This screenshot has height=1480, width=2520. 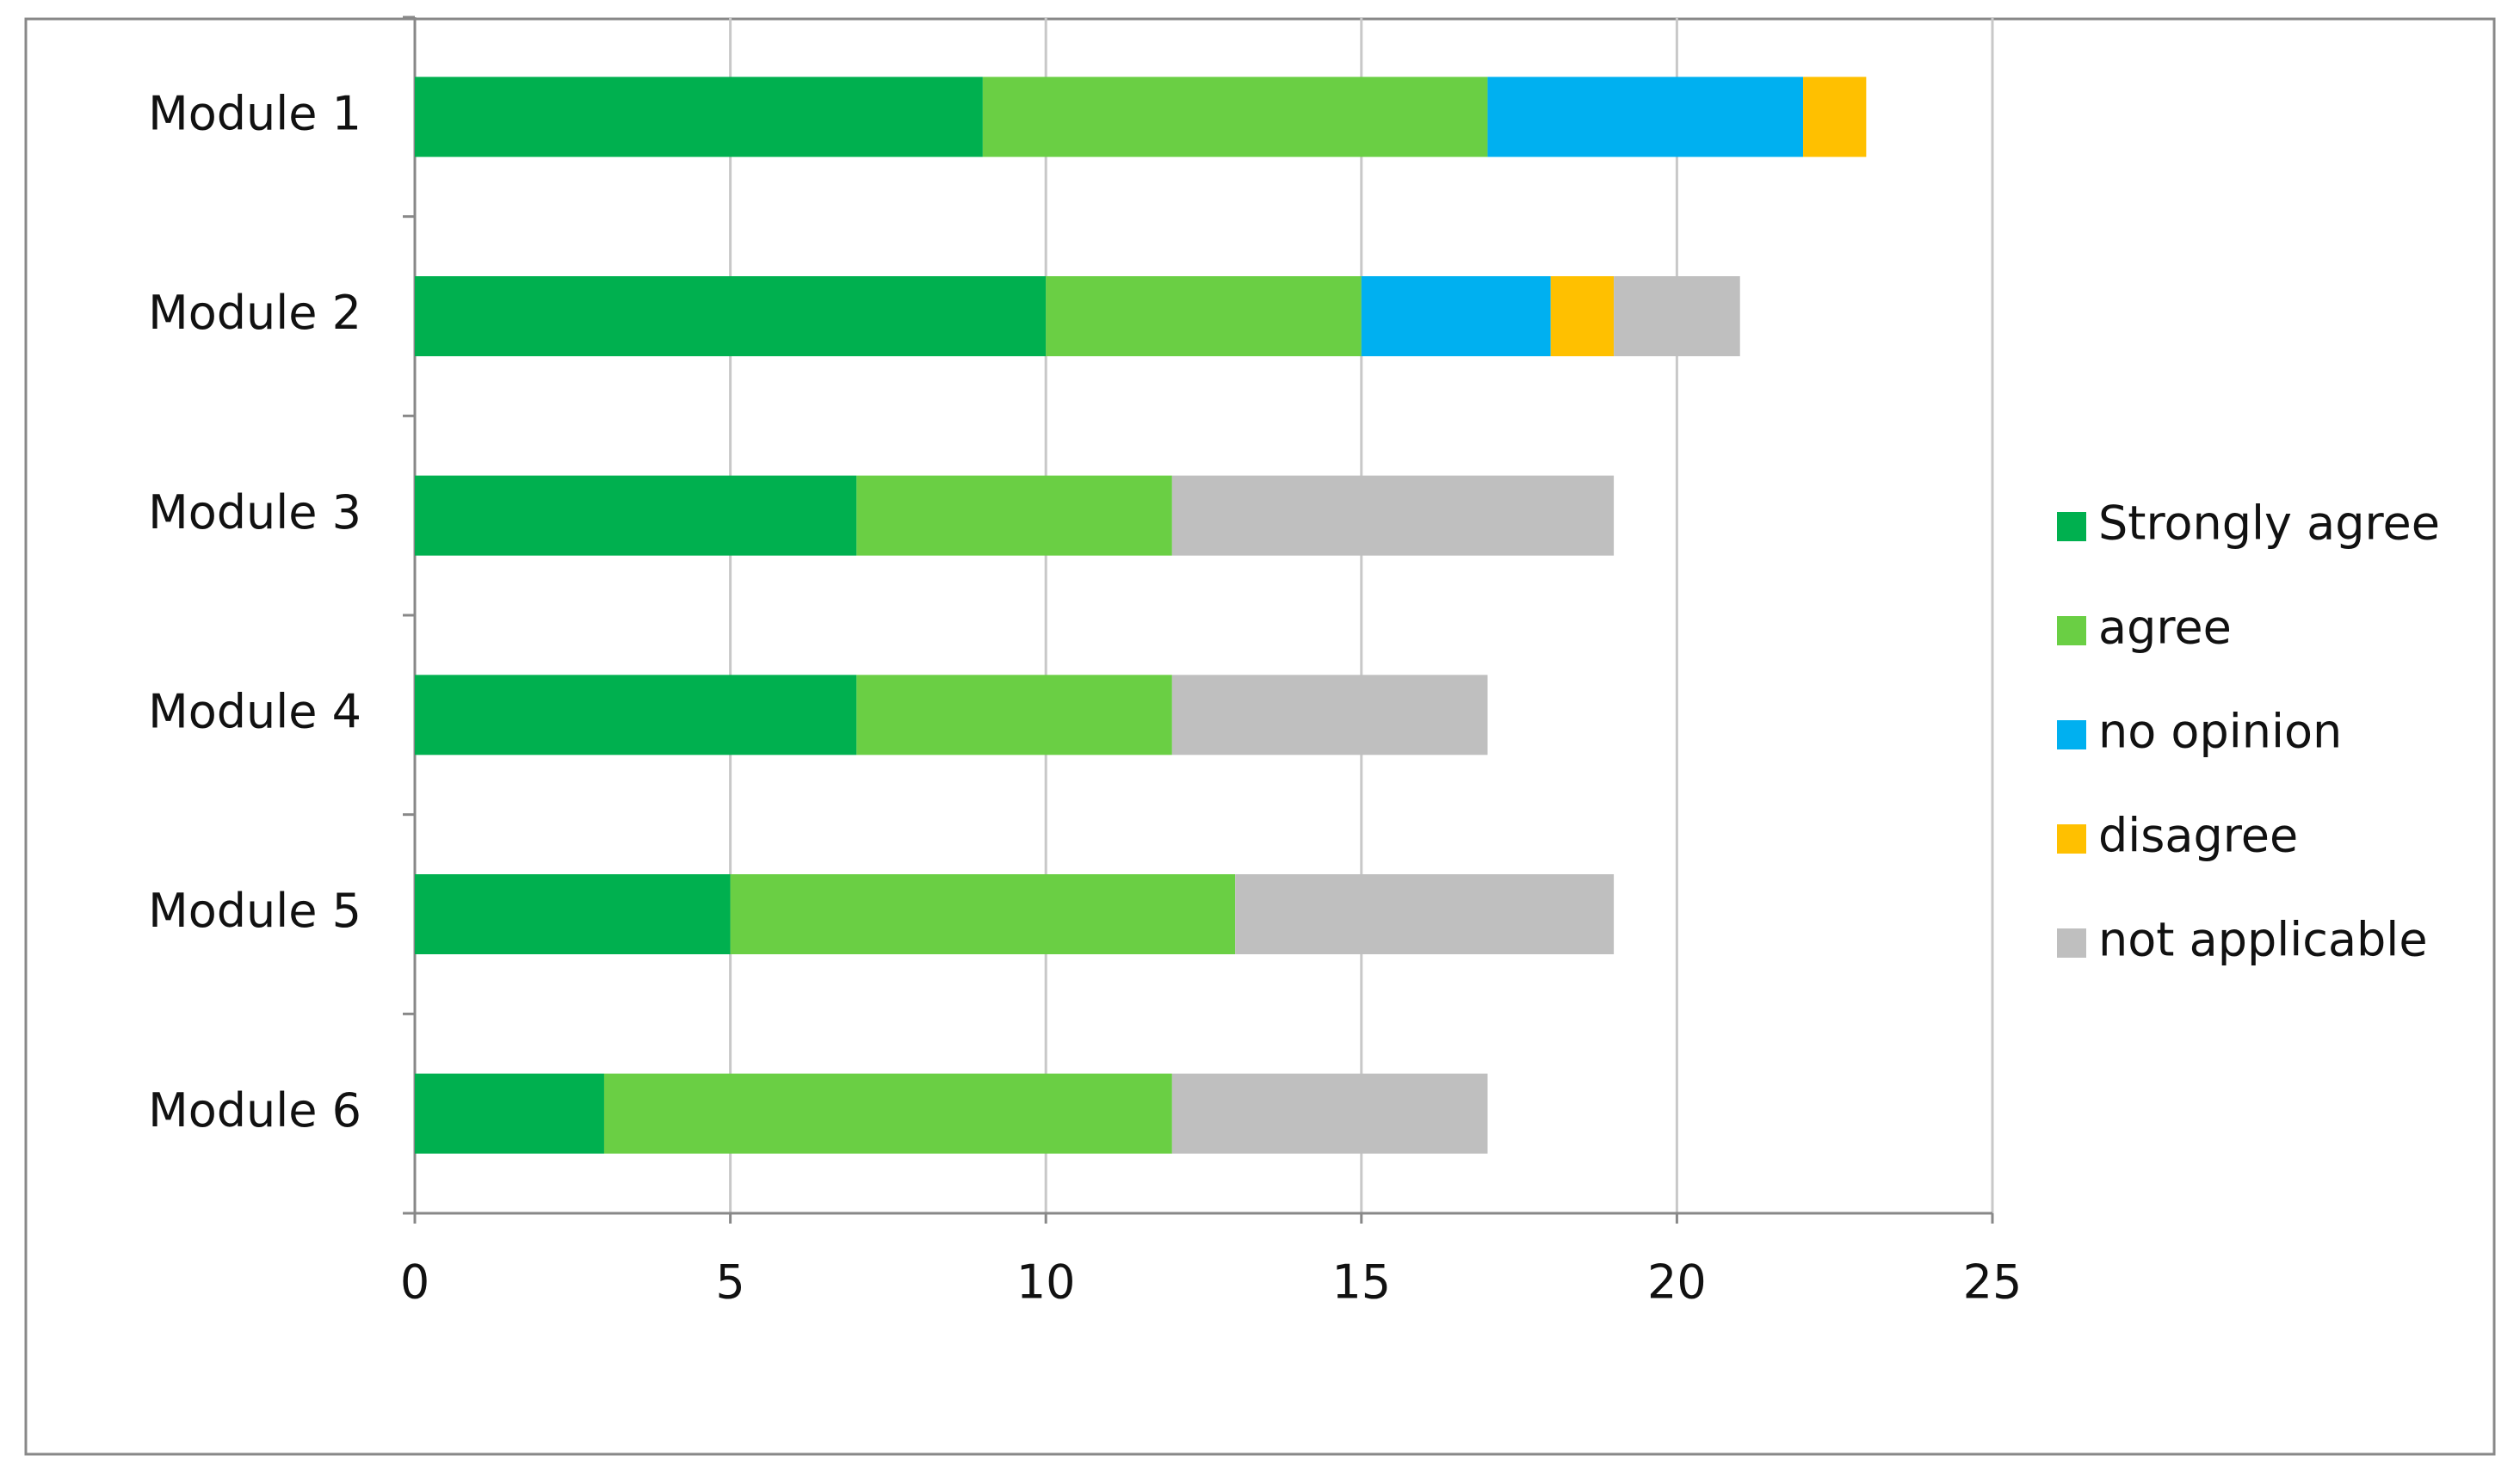 What do you see at coordinates (1993, 1282) in the screenshot?
I see `x-tick-label: 25` at bounding box center [1993, 1282].